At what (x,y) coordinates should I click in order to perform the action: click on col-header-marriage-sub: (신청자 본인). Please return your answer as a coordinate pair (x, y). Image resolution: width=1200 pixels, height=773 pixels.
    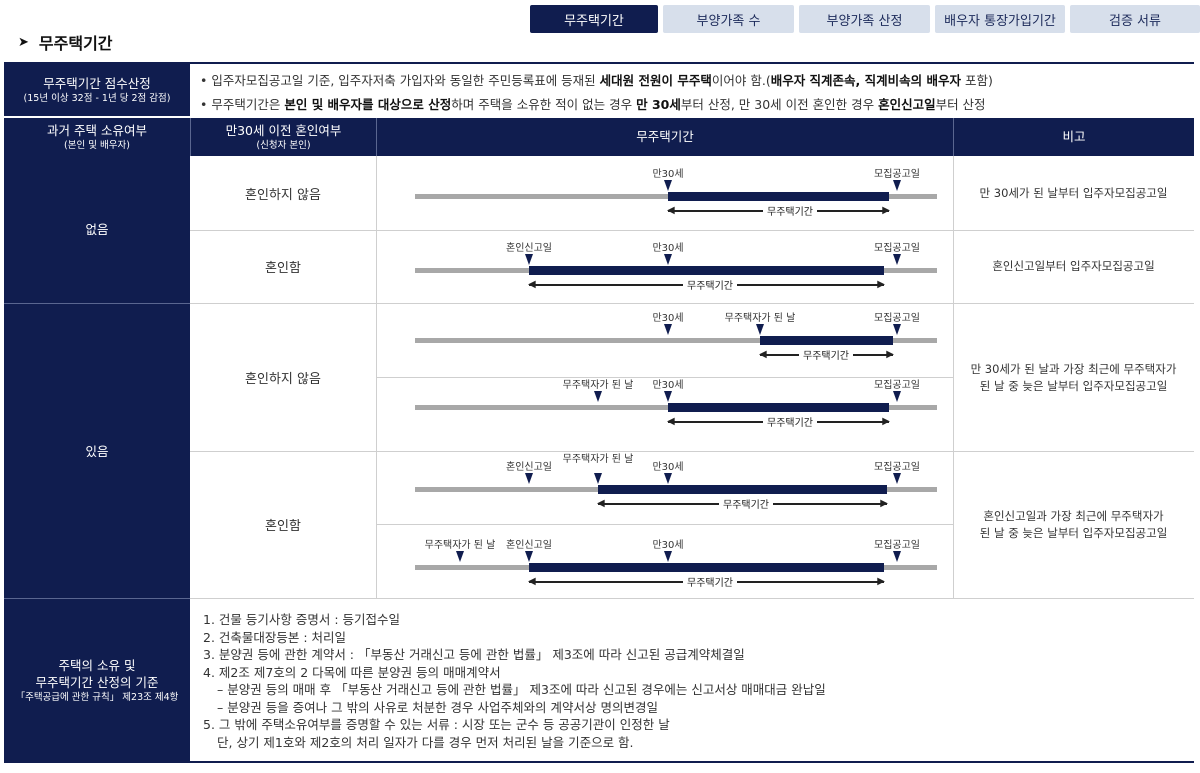
    Looking at the image, I should click on (283, 145).